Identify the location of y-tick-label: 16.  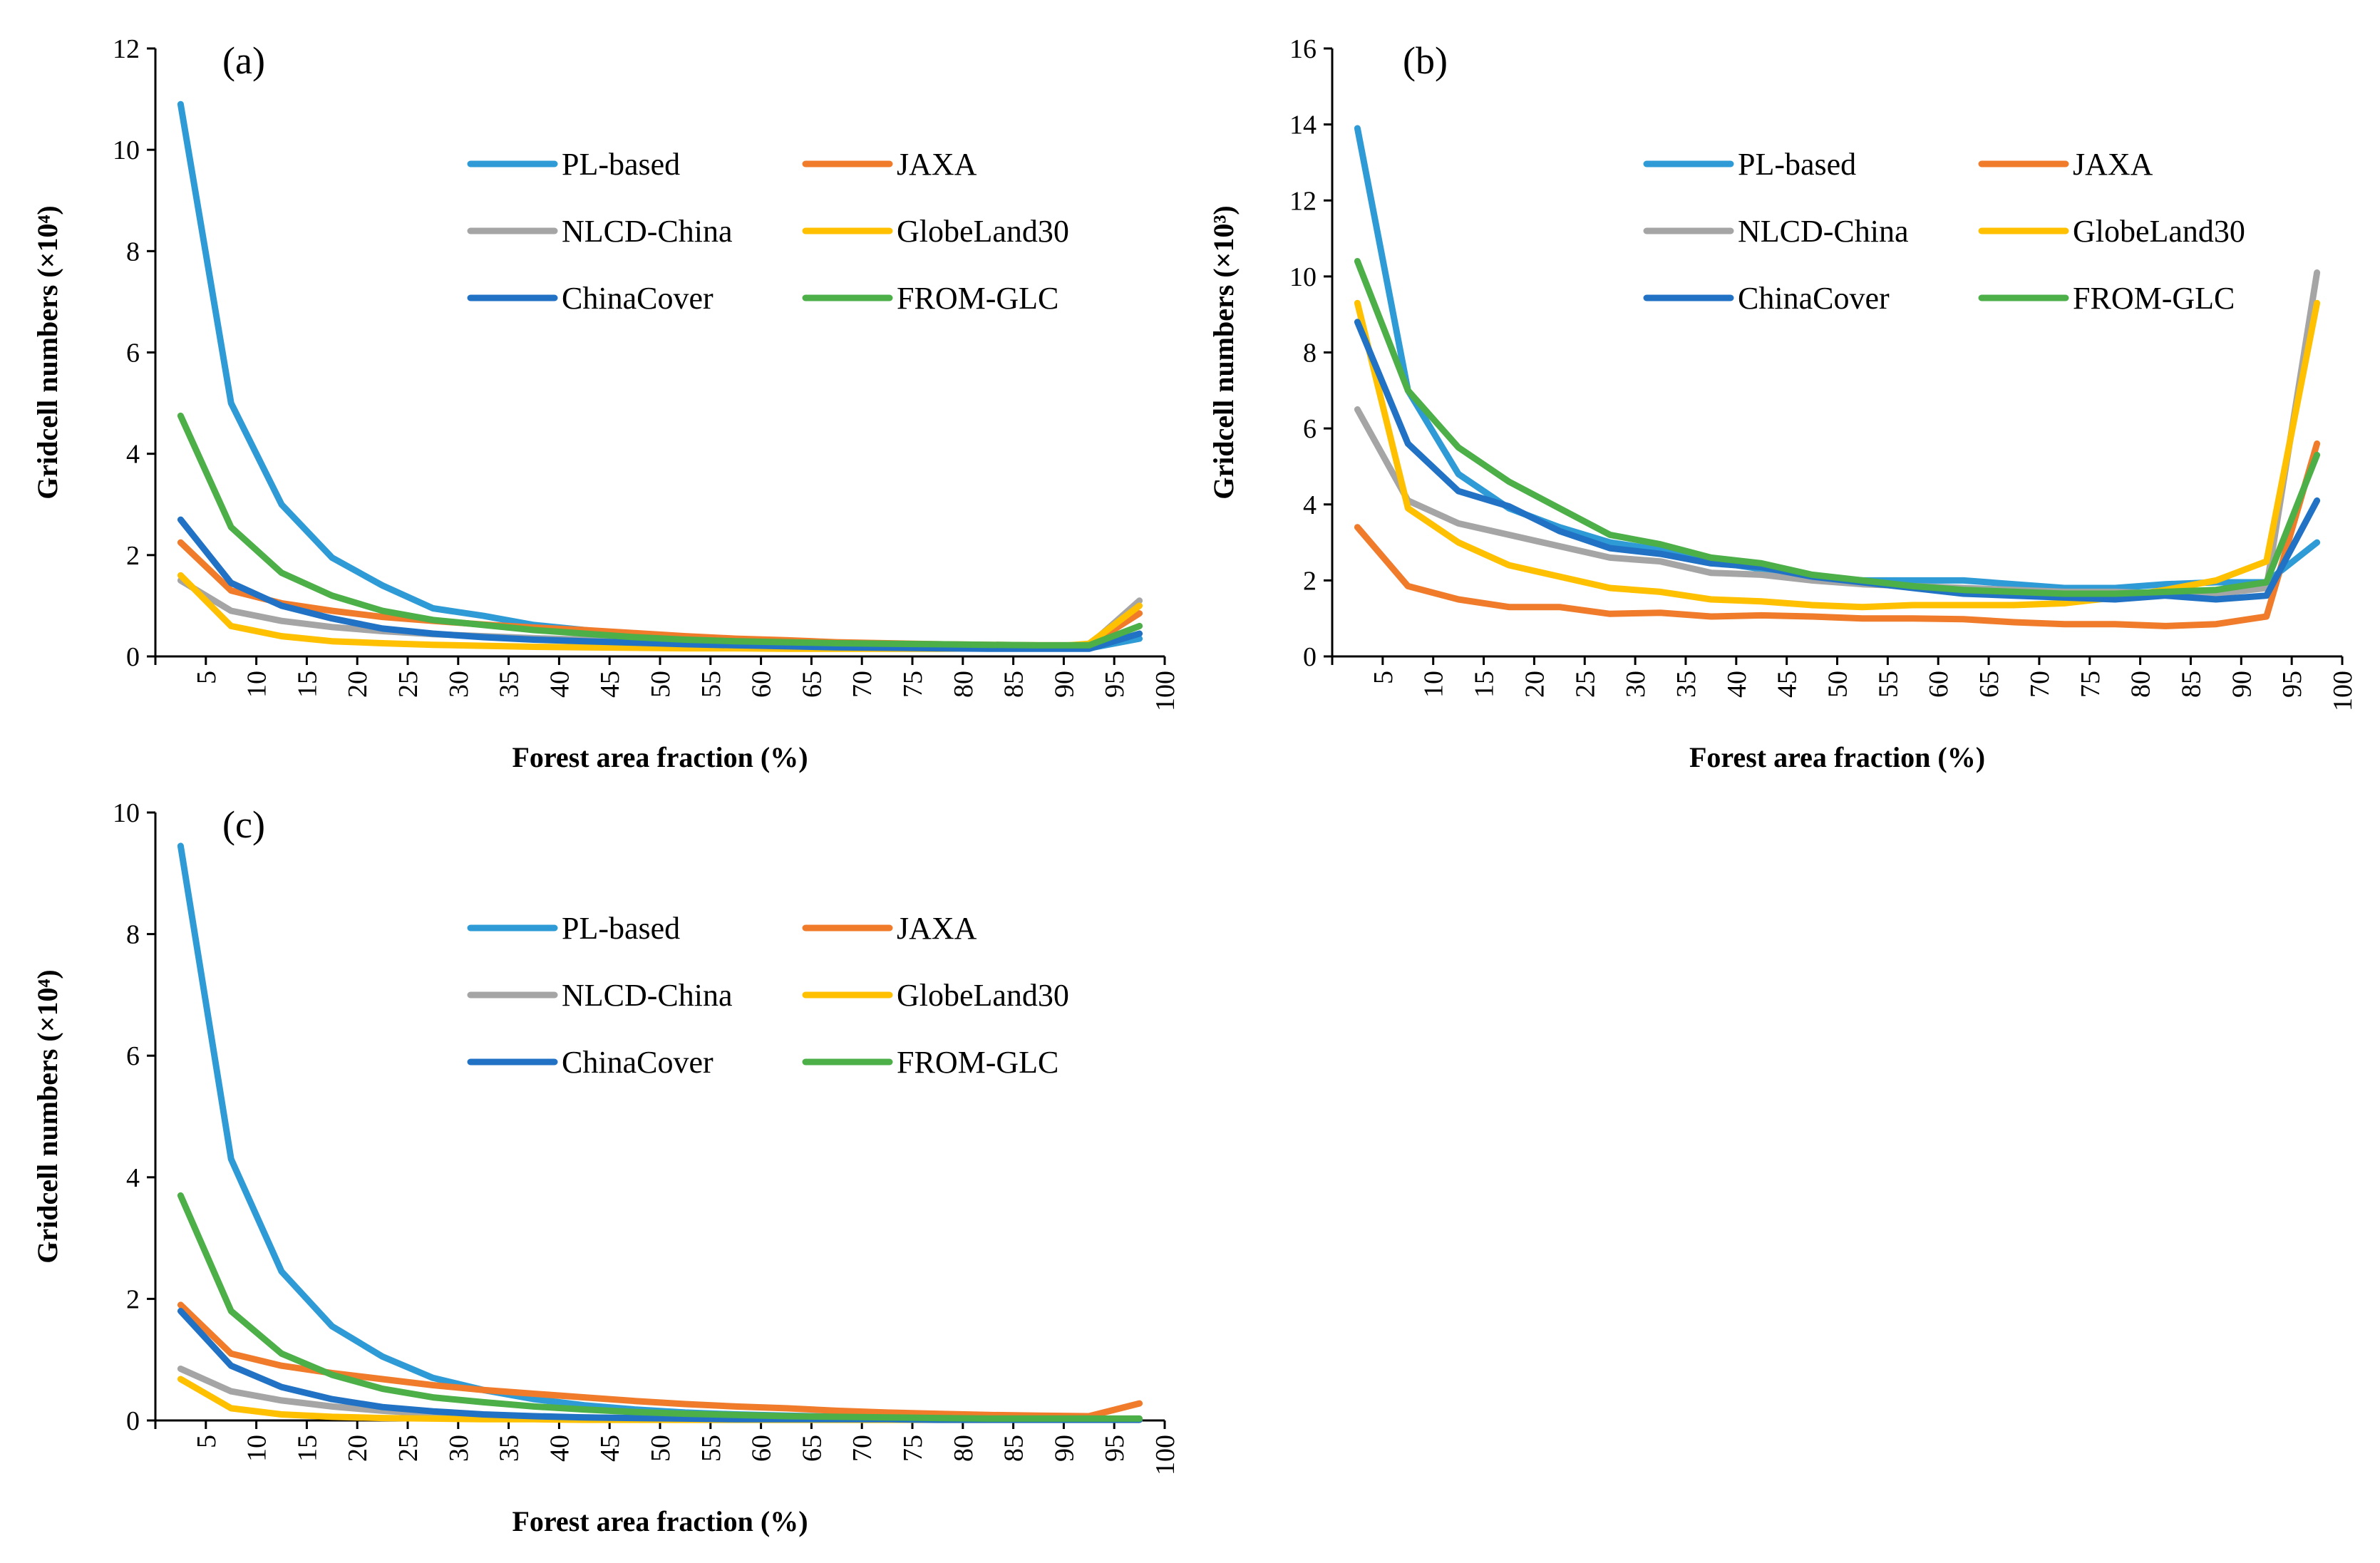
(1303, 49).